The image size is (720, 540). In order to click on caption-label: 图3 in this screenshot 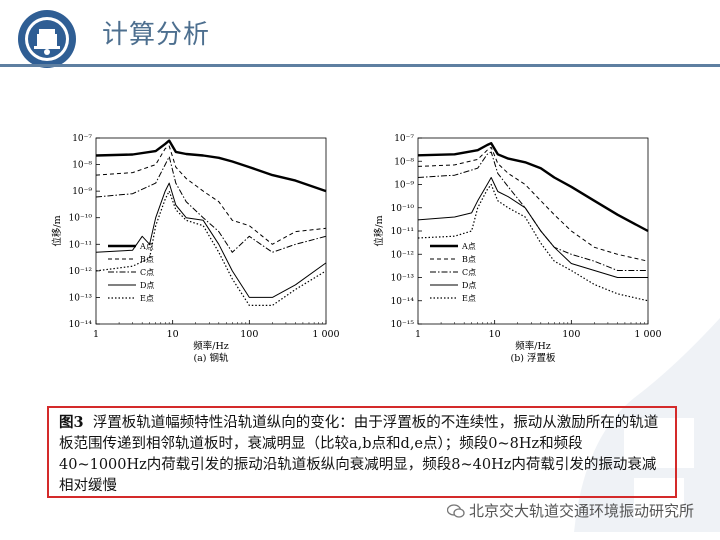, I will do `click(71, 422)`.